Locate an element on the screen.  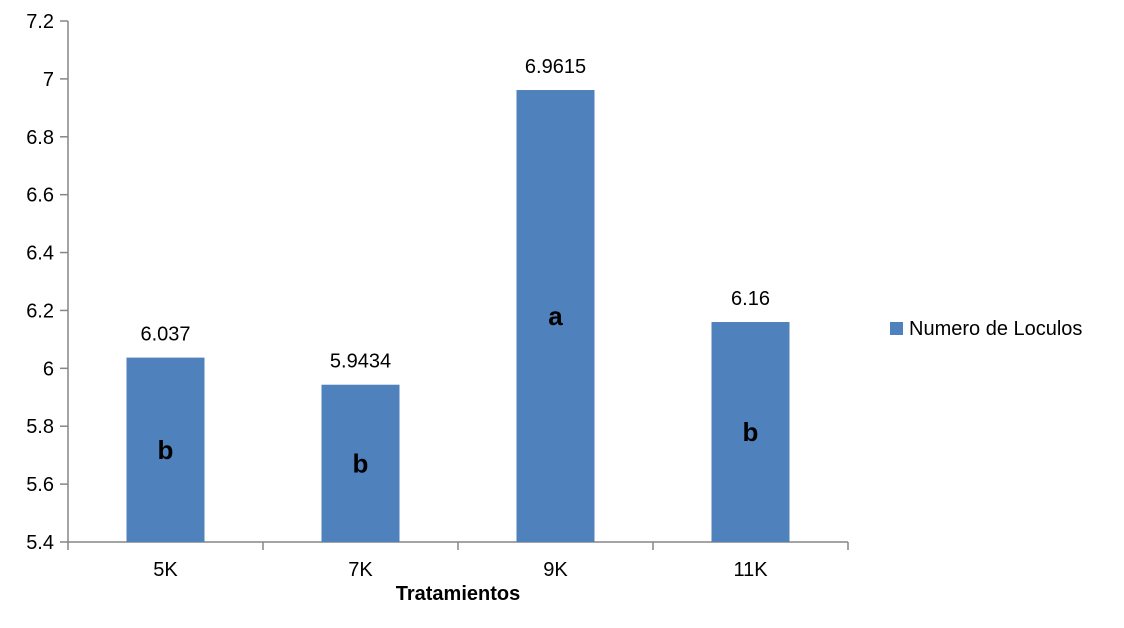
group-letter: a is located at coordinates (555, 316).